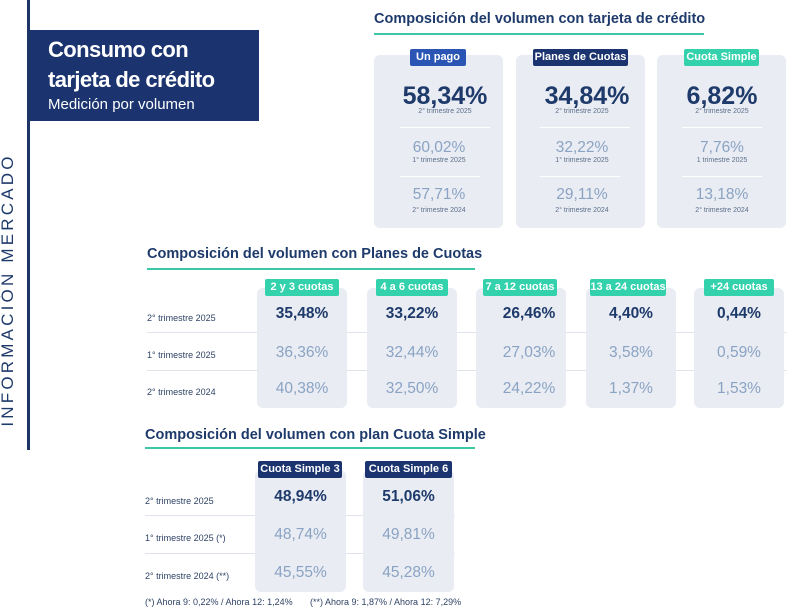 This screenshot has height=607, width=802. Describe the element at coordinates (302, 287) in the screenshot. I see `plans-column-badge: 2 y 3 cuotas` at that location.